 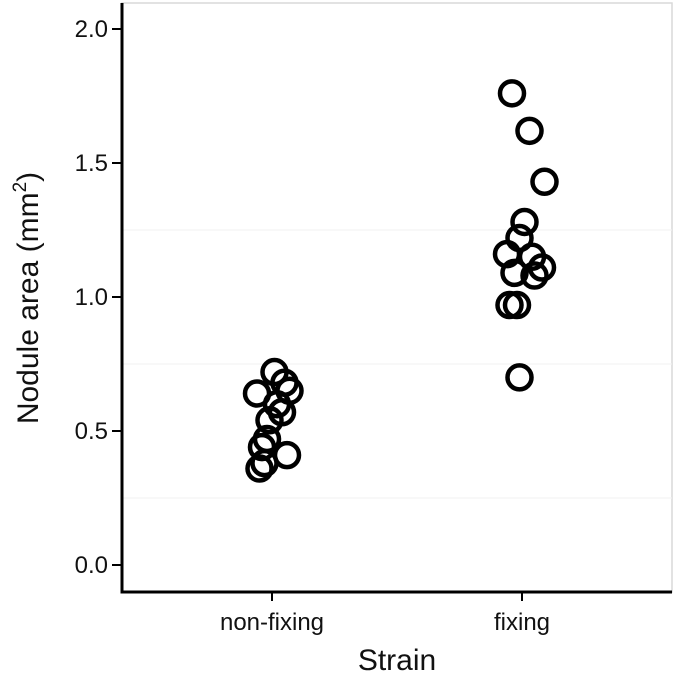 I want to click on x-tick-label: fixing, so click(x=522, y=622).